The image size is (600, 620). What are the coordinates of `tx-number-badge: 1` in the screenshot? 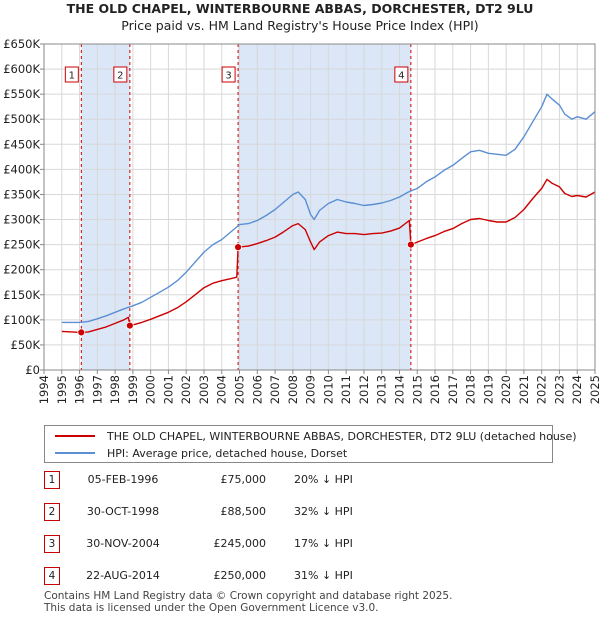 It's located at (52, 480).